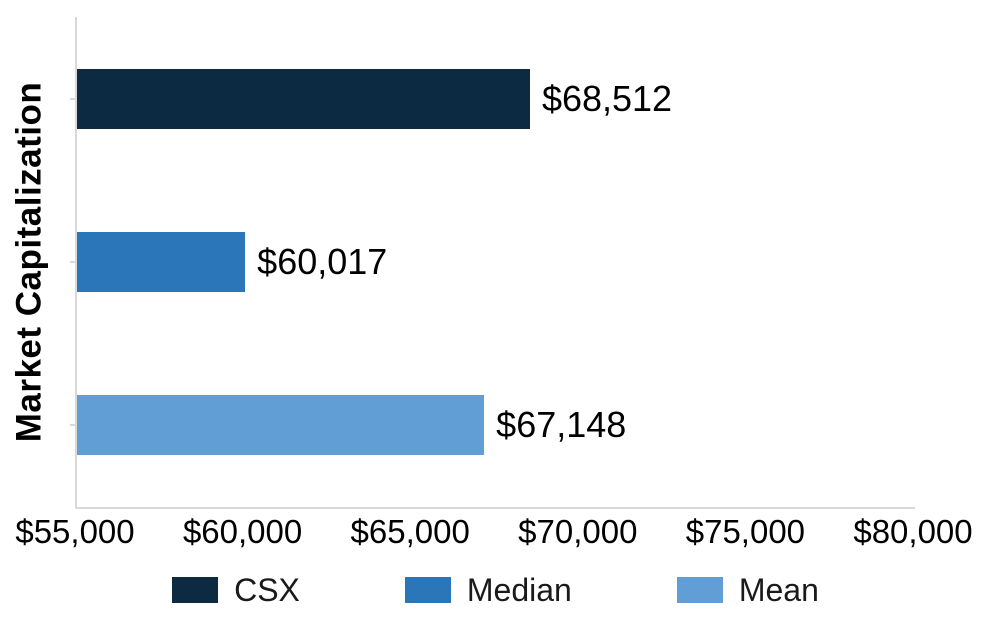 The height and width of the screenshot is (627, 991). Describe the element at coordinates (75, 531) in the screenshot. I see `x-tick-label: $55,000` at that location.